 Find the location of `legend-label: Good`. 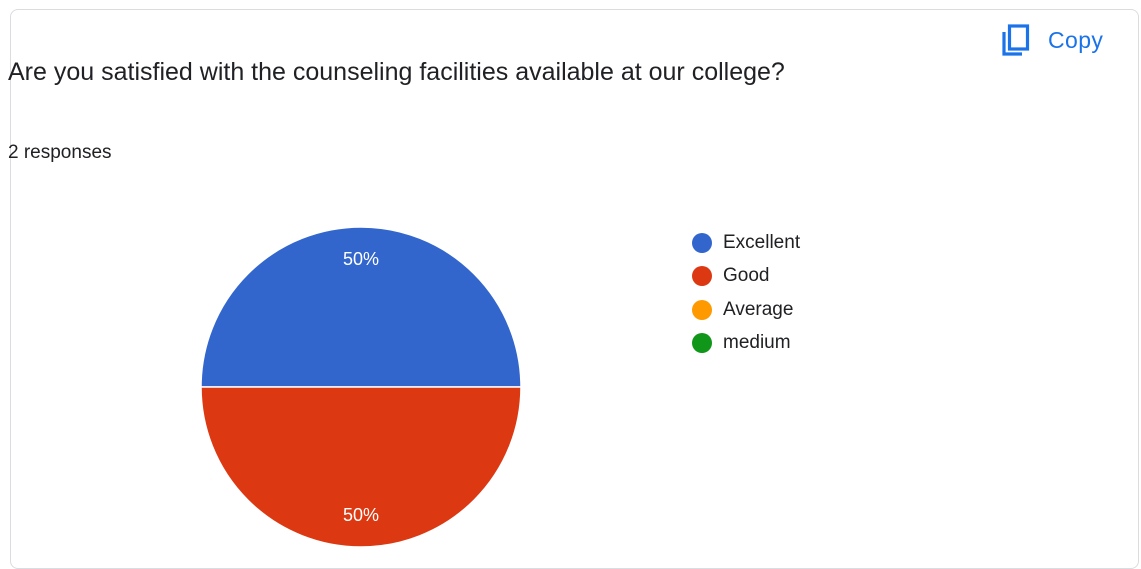

legend-label: Good is located at coordinates (746, 276).